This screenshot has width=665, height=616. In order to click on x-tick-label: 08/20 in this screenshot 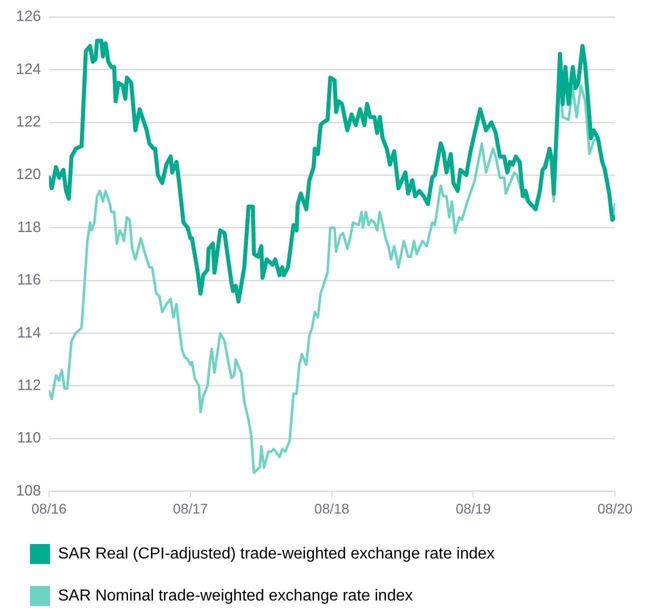, I will do `click(615, 508)`.